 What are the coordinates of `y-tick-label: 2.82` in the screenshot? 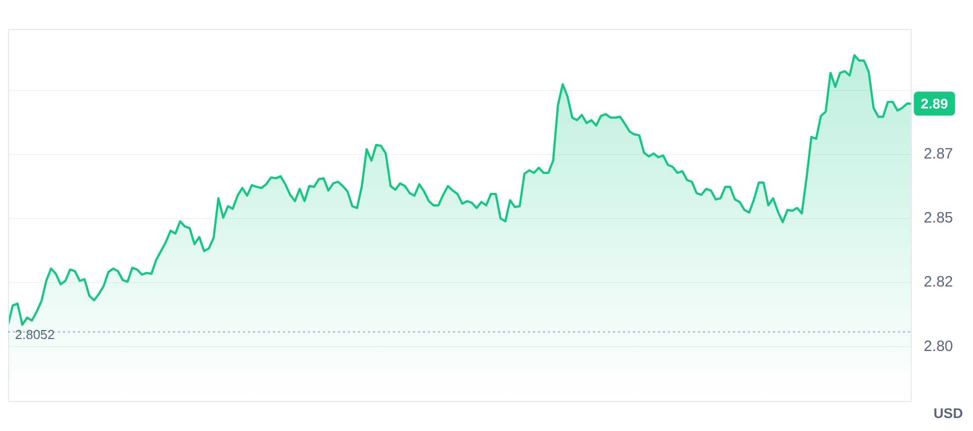 It's located at (939, 282).